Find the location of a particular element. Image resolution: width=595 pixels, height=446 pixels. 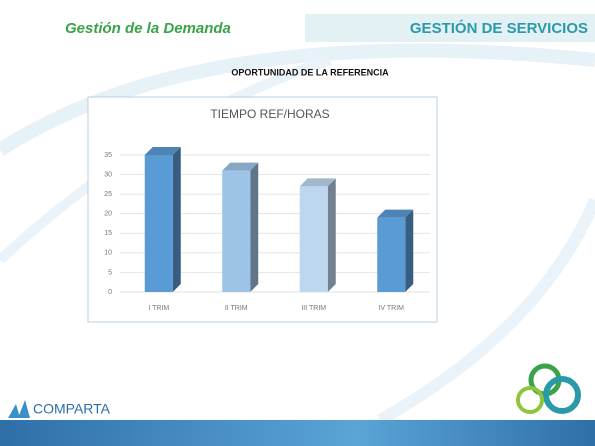

y-tick-label: 5 is located at coordinates (110, 272).